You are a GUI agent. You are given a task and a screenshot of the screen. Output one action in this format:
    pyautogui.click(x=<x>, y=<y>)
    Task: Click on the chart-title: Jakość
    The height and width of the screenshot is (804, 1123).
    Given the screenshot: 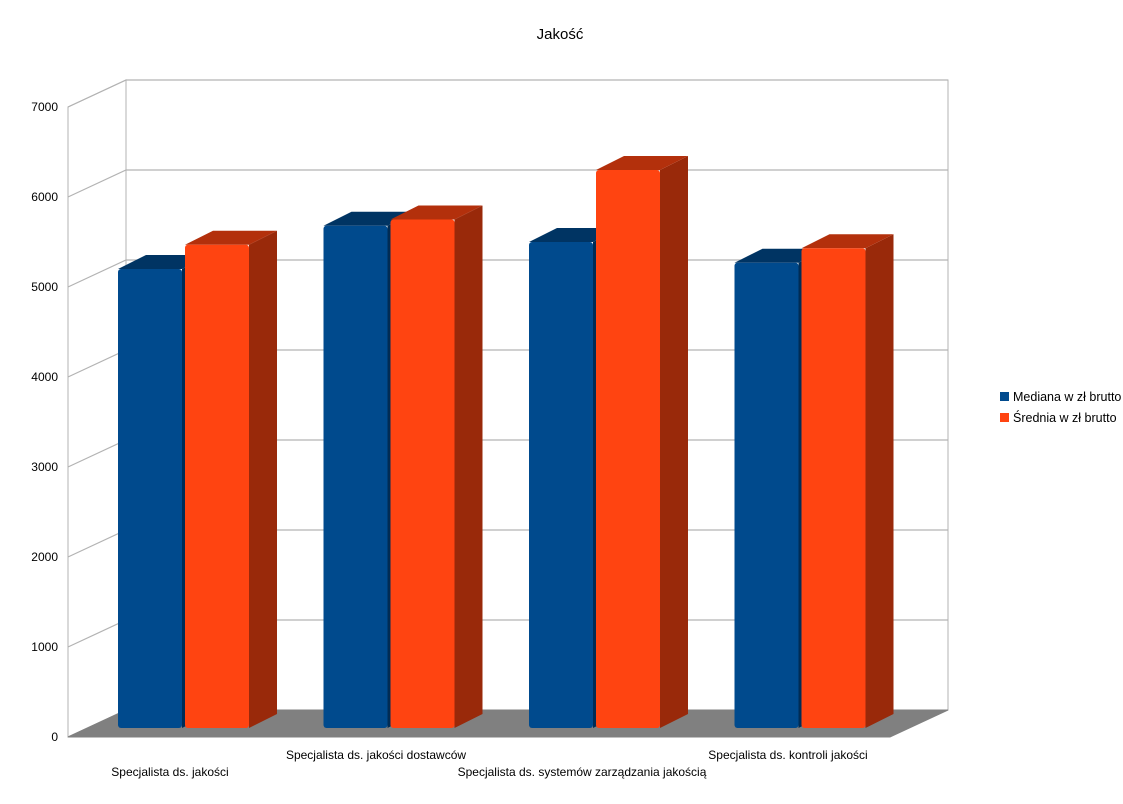 What is the action you would take?
    pyautogui.click(x=560, y=34)
    